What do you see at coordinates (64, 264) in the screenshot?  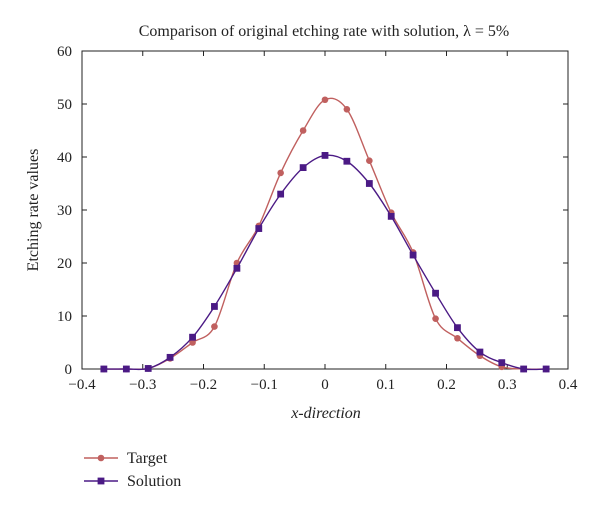 I see `y-tick-label: 20` at bounding box center [64, 264].